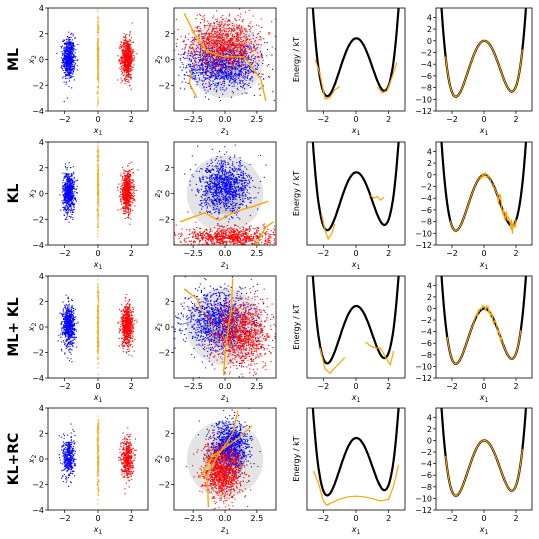 This screenshot has width=539, height=539. What do you see at coordinates (38, 353) in the screenshot?
I see `xspace-ytick-label: −2` at bounding box center [38, 353].